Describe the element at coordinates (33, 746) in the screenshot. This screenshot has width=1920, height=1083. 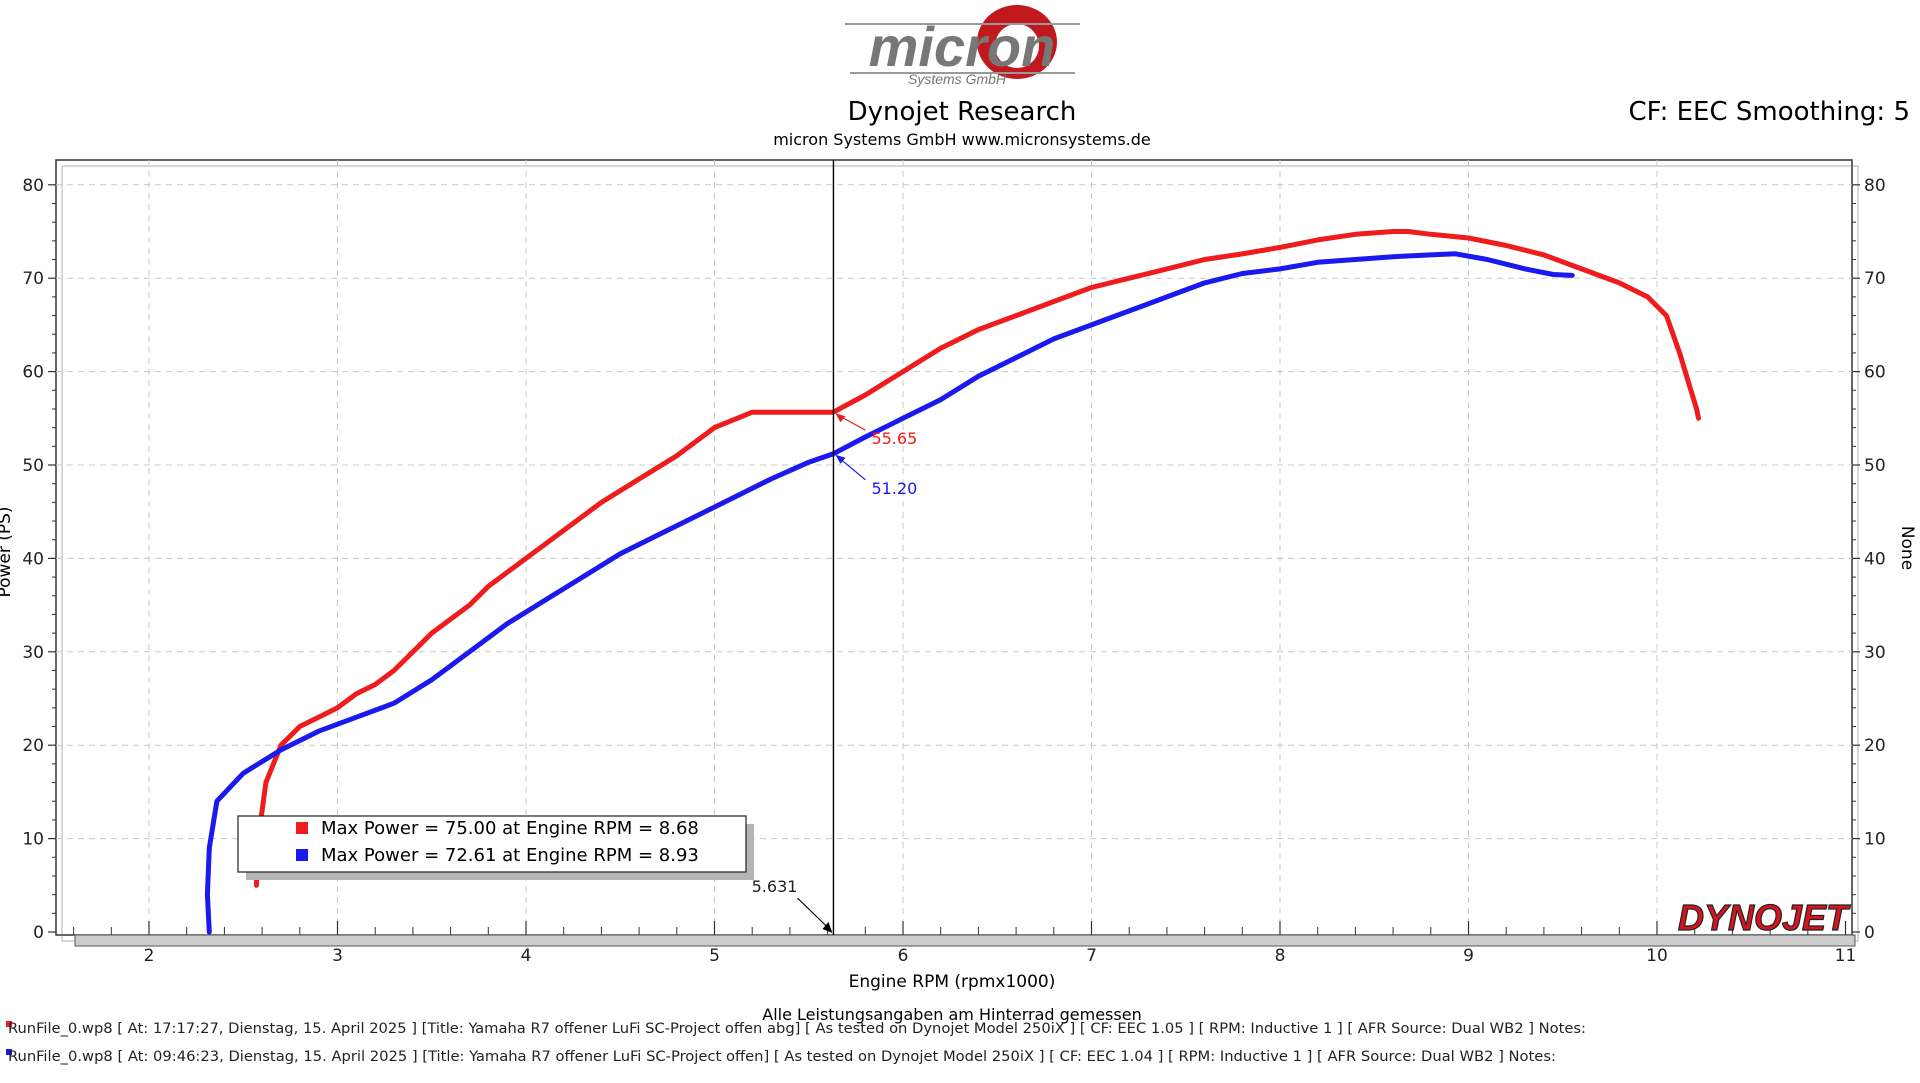
I see `y-tick-label: 20` at that location.